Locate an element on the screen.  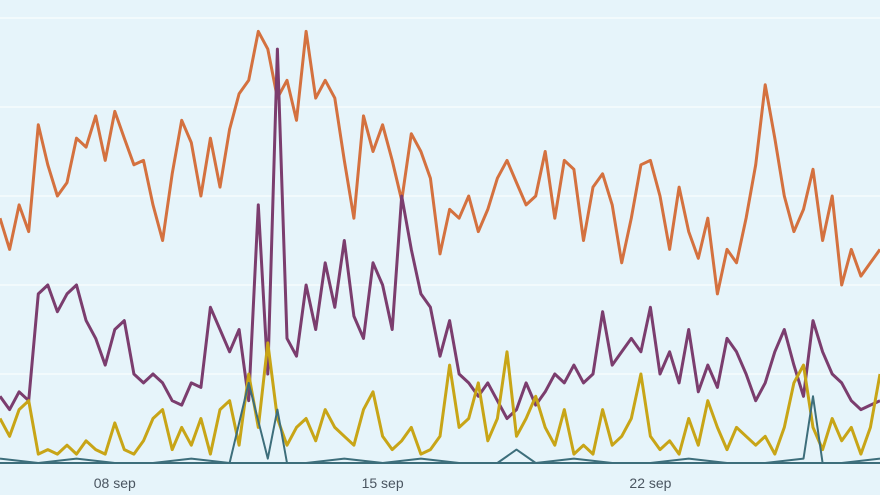
x-tick-label: 08 sep is located at coordinates (115, 483).